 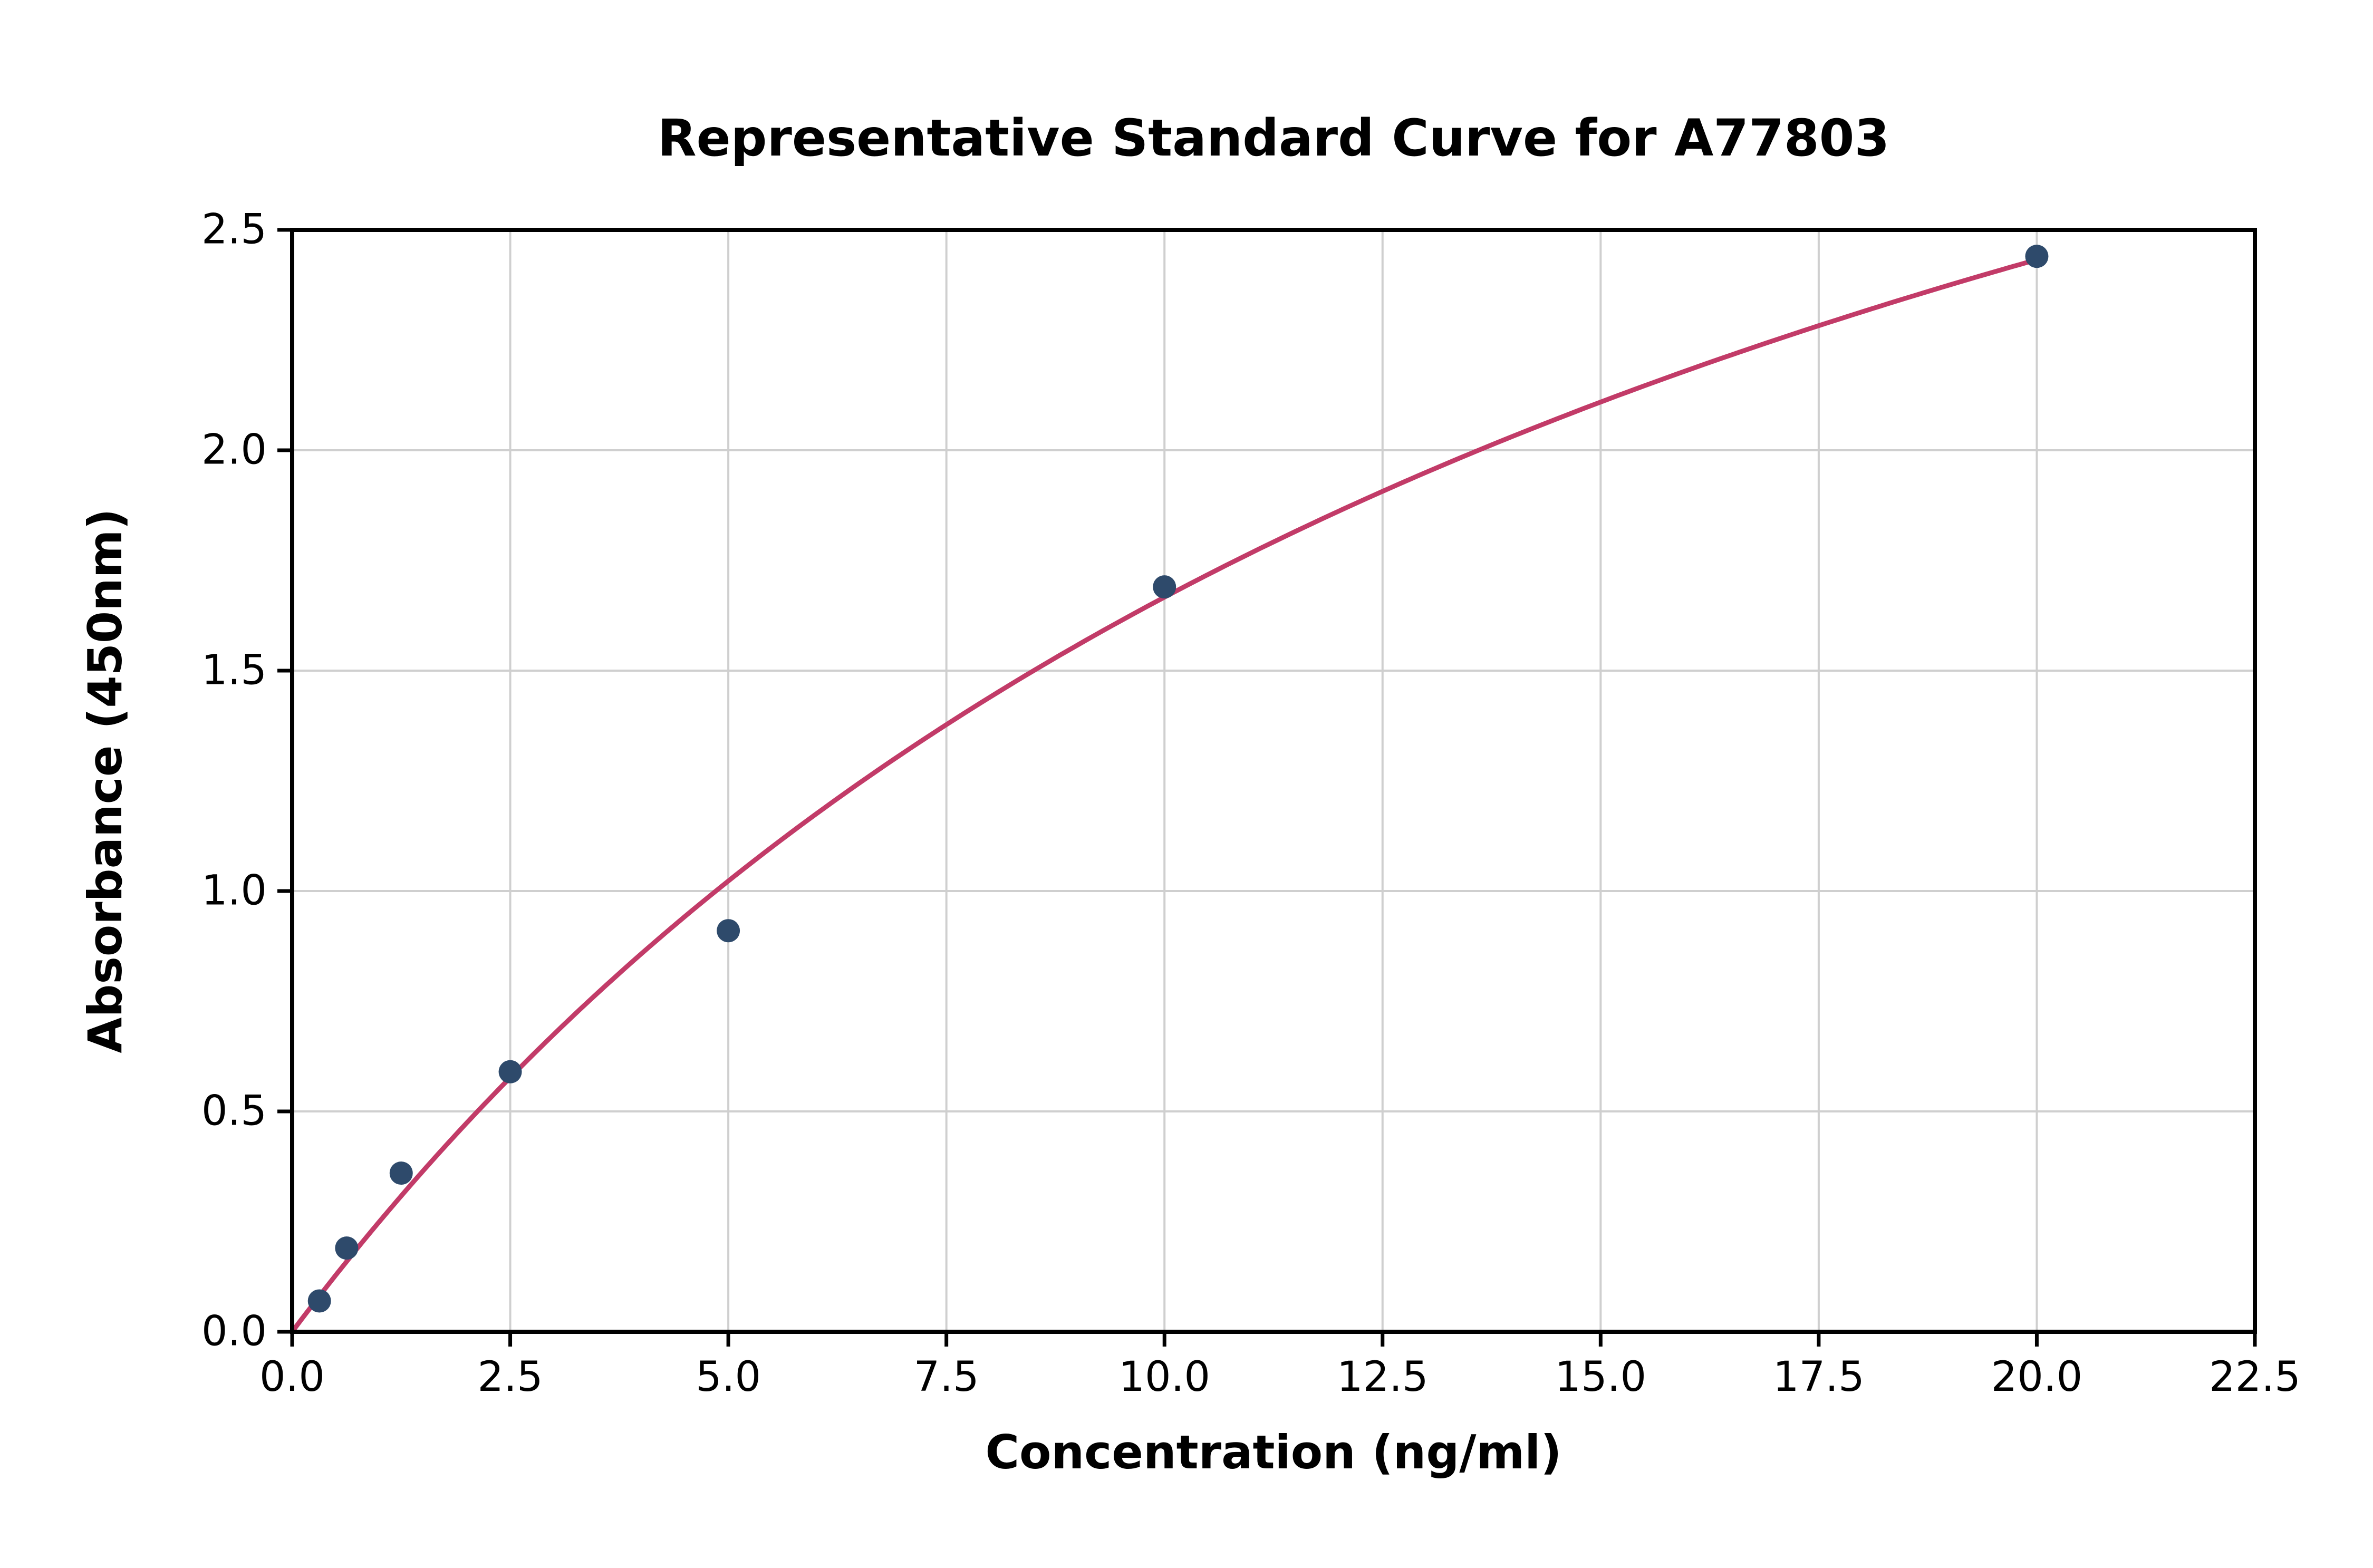 What do you see at coordinates (234, 1111) in the screenshot?
I see `y-tick-label-1: 0.5` at bounding box center [234, 1111].